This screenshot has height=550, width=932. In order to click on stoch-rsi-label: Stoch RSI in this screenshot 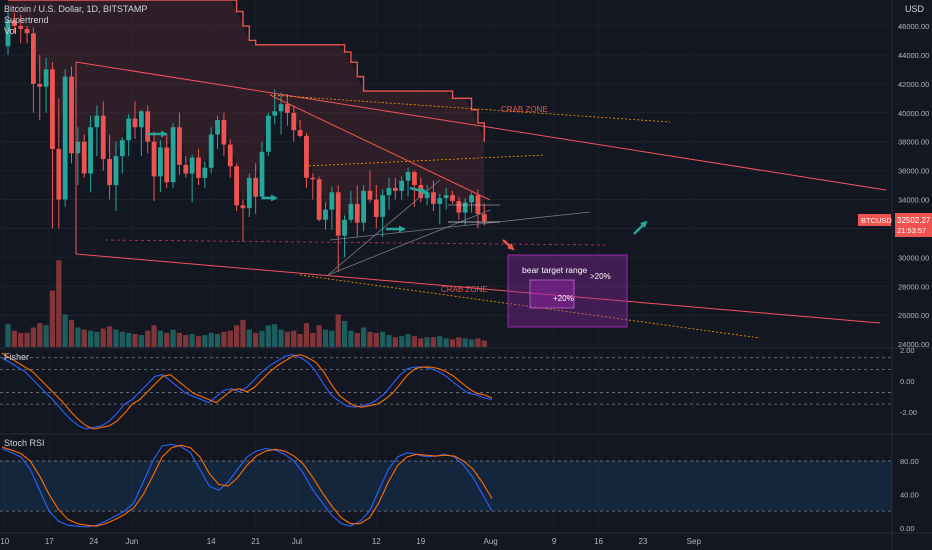, I will do `click(24, 443)`.